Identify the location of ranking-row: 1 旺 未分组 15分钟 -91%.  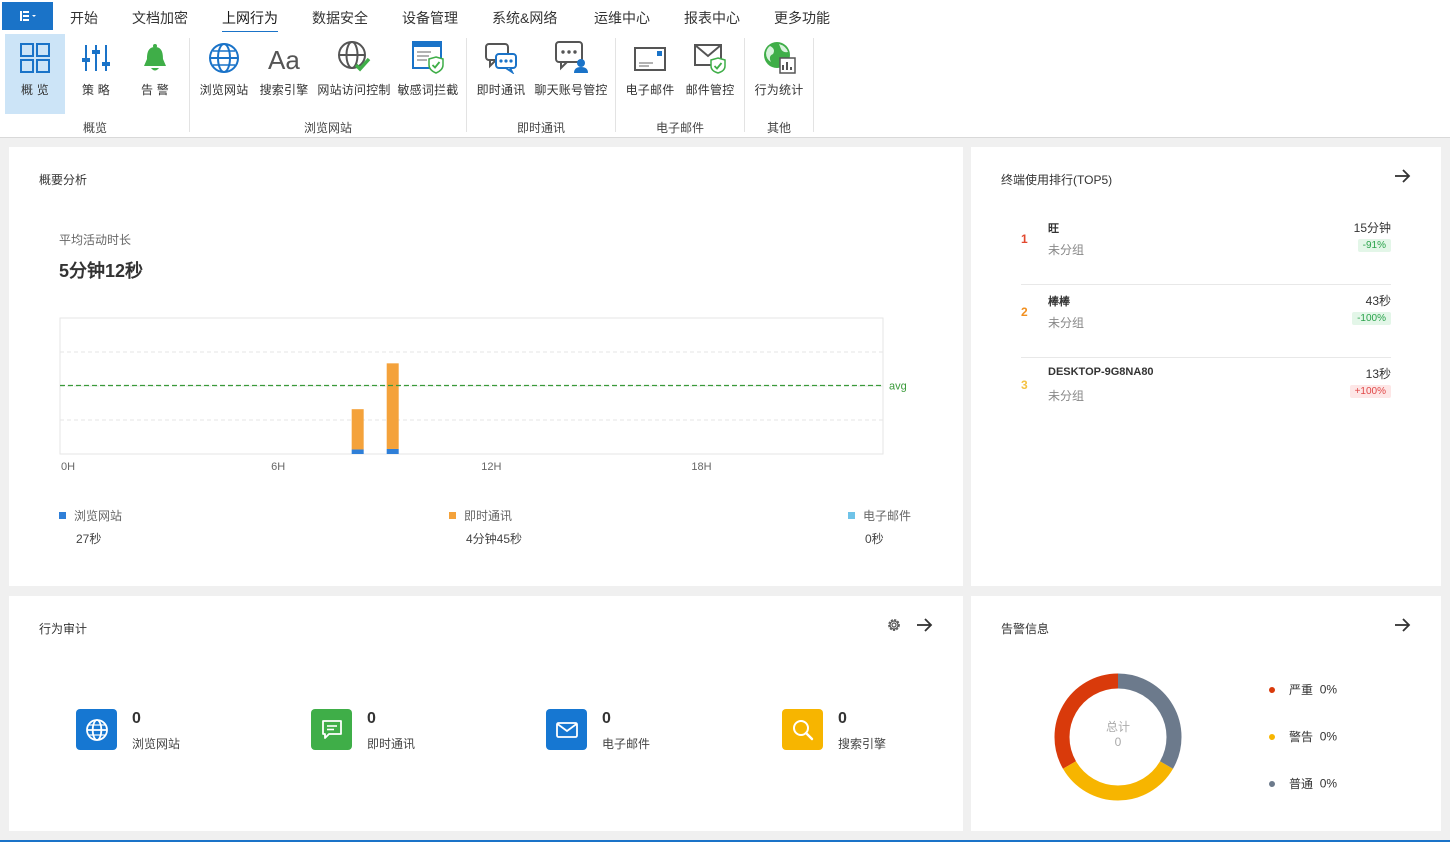
(1206, 248).